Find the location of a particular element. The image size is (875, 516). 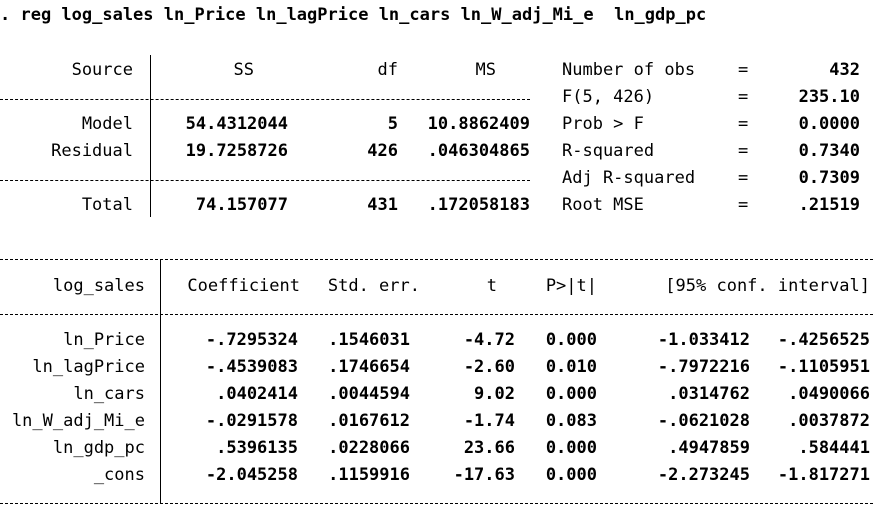

coef-ci-high: .0037872 is located at coordinates (829, 421).